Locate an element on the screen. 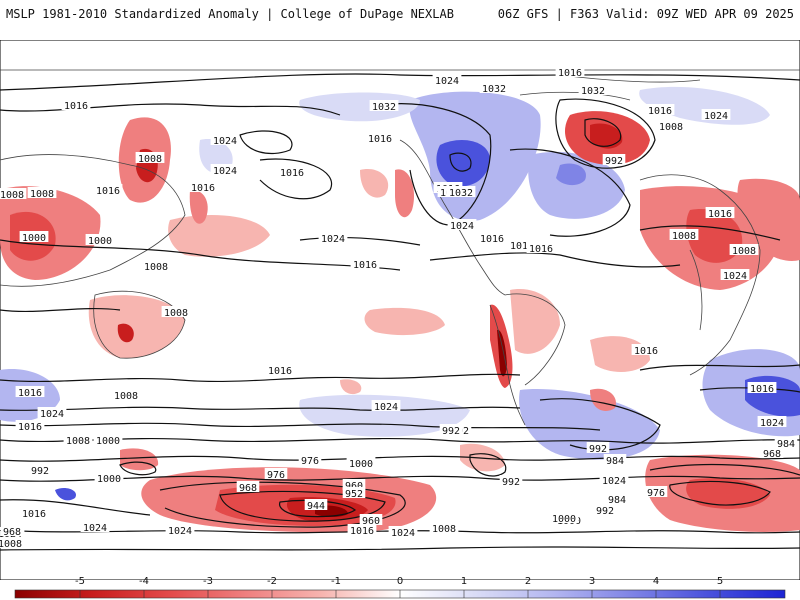 Image resolution: width=800 pixels, height=600 pixels. colorbar: -5 -4 -3 -2 -1 0 1 2 3 4 5 is located at coordinates (400, 587).